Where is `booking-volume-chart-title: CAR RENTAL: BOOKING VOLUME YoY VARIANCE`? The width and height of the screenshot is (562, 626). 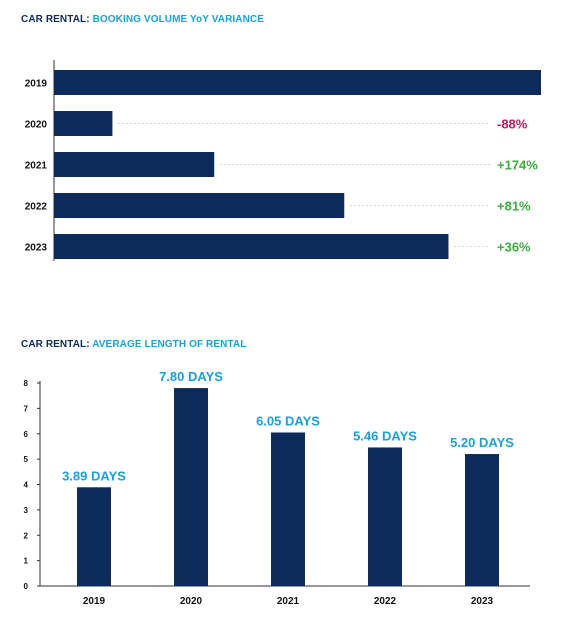 booking-volume-chart-title: CAR RENTAL: BOOKING VOLUME YoY VARIANCE is located at coordinates (142, 19).